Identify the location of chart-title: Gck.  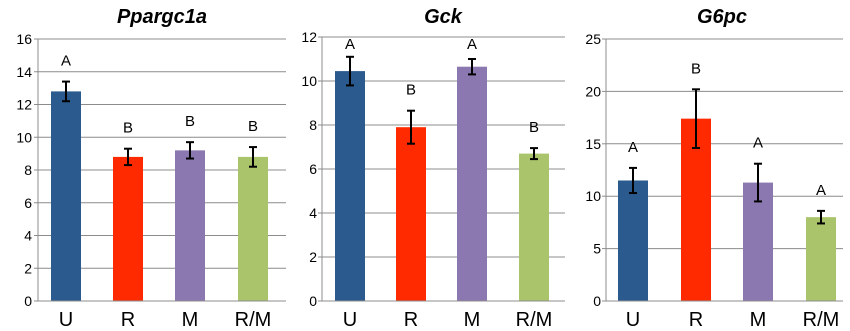
(443, 17).